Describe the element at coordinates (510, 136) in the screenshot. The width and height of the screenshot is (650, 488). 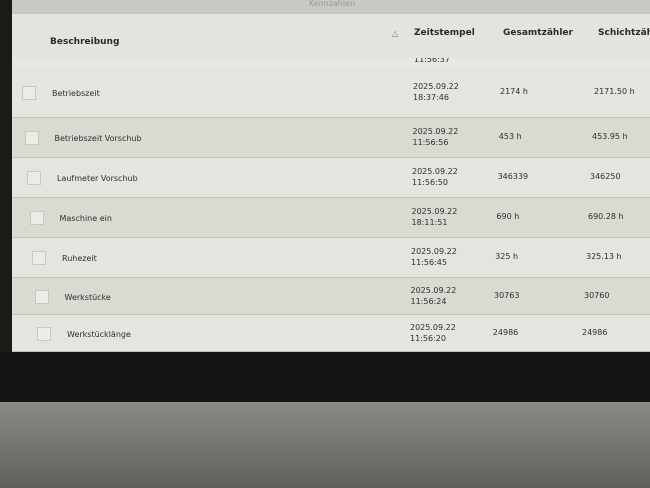
I see `total: 453 h` at that location.